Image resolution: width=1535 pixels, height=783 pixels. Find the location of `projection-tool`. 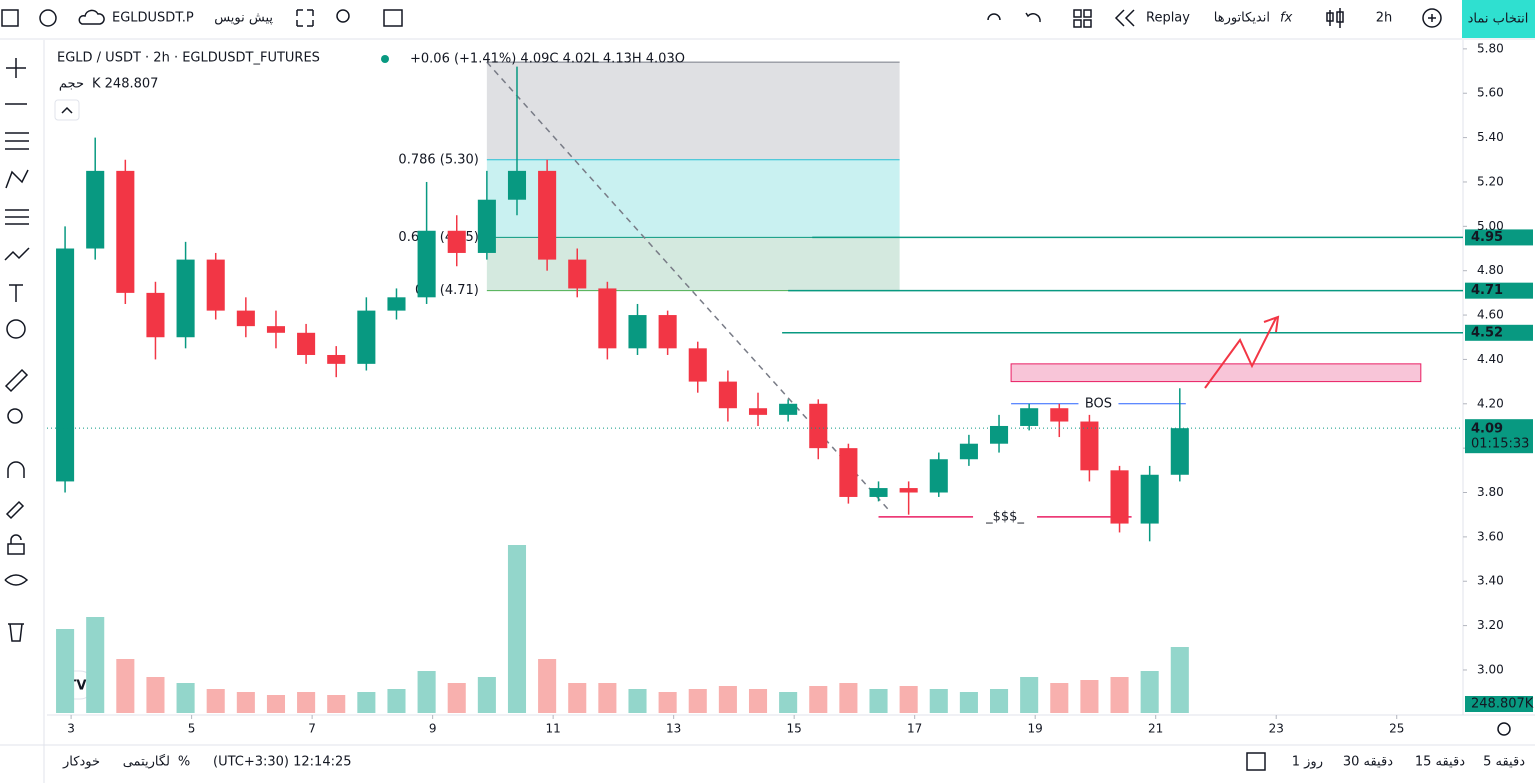

projection-tool is located at coordinates (17, 254).